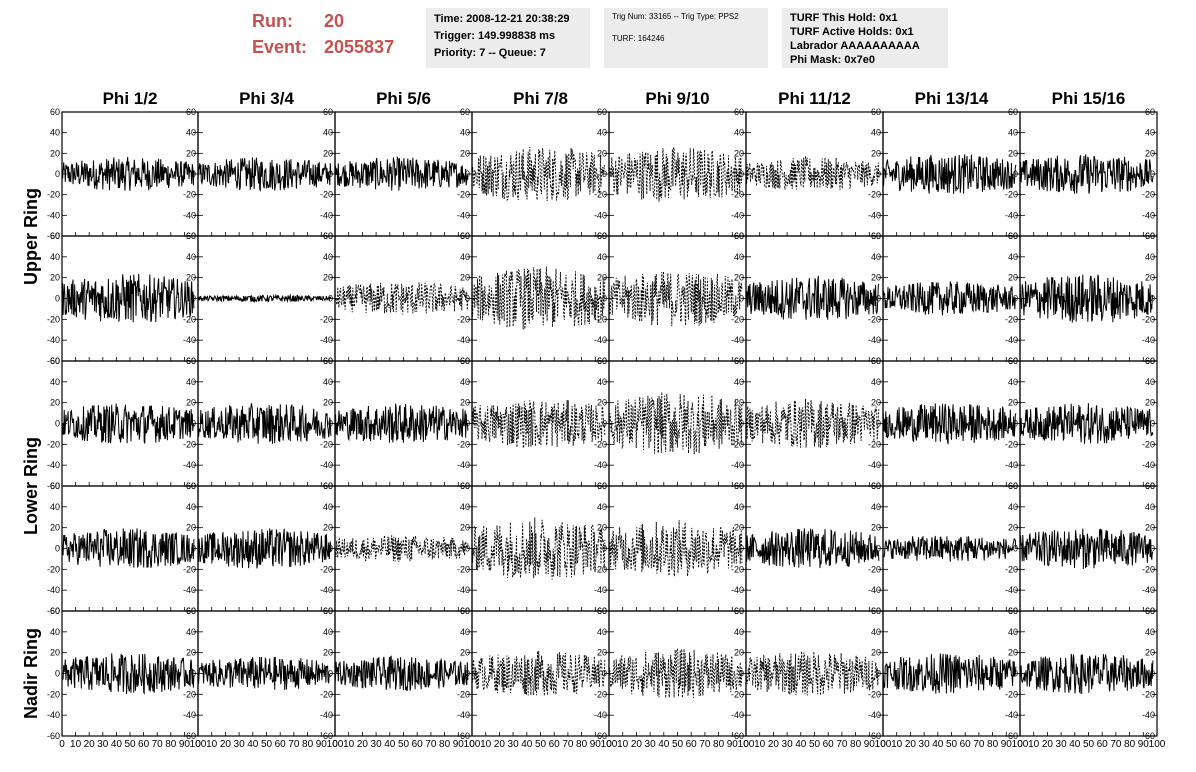  Describe the element at coordinates (852, 32) in the screenshot. I see `turf-active-text: TURF Active Holds: 0x1` at that location.